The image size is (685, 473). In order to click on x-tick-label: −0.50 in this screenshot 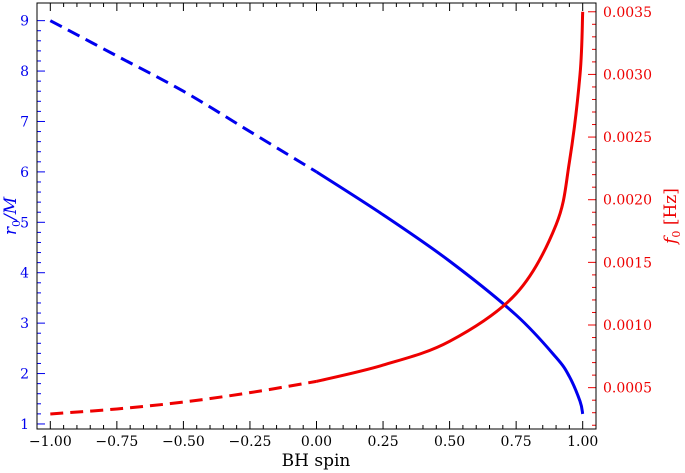, I will do `click(183, 442)`.